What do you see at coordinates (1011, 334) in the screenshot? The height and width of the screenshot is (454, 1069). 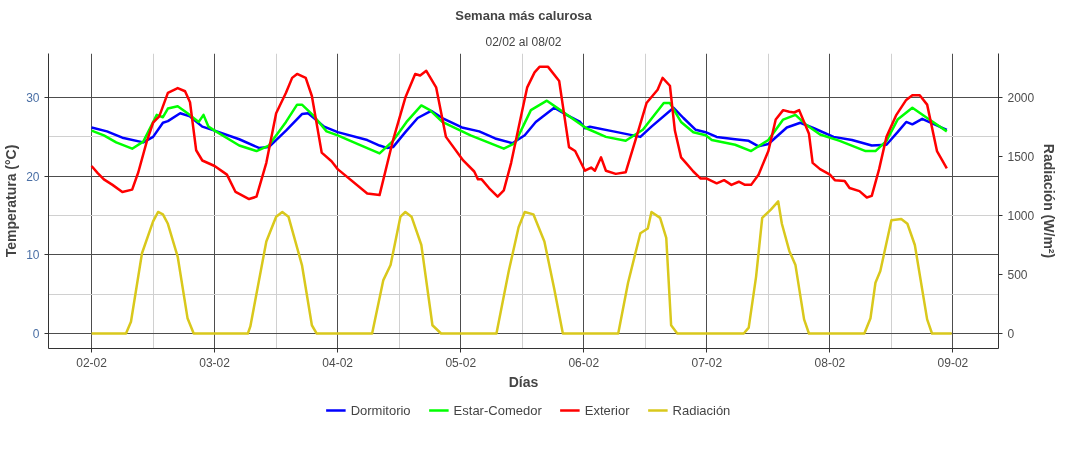 I see `y2-tick-label: 0` at bounding box center [1011, 334].